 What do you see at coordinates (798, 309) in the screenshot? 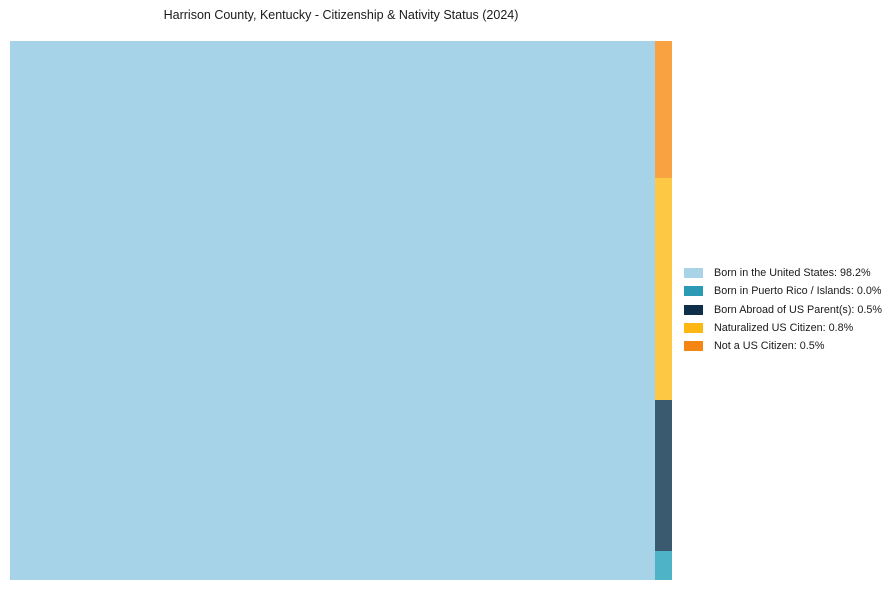
I see `legend-label: Born Abroad of US Parent(s): 0.5%` at bounding box center [798, 309].